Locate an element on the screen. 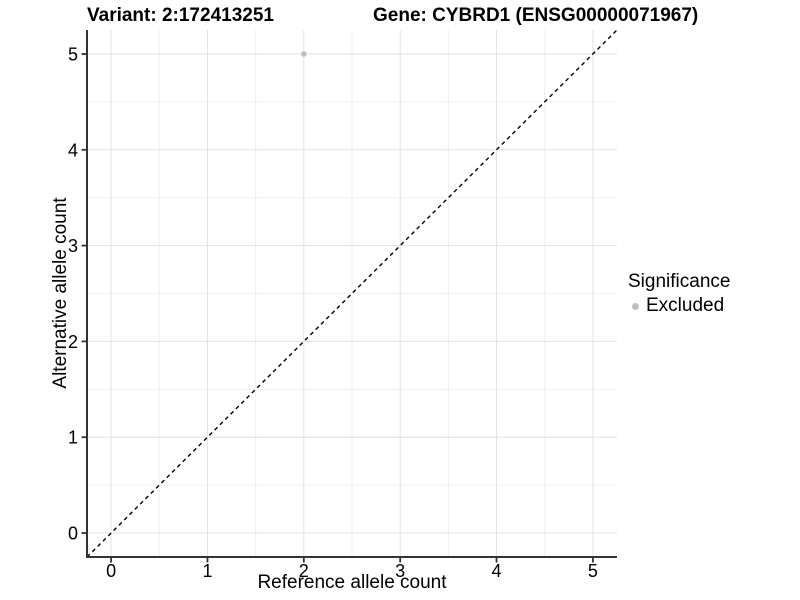 The width and height of the screenshot is (800, 600). plot-title-variant: Variant: 2:172413251 is located at coordinates (180, 15).